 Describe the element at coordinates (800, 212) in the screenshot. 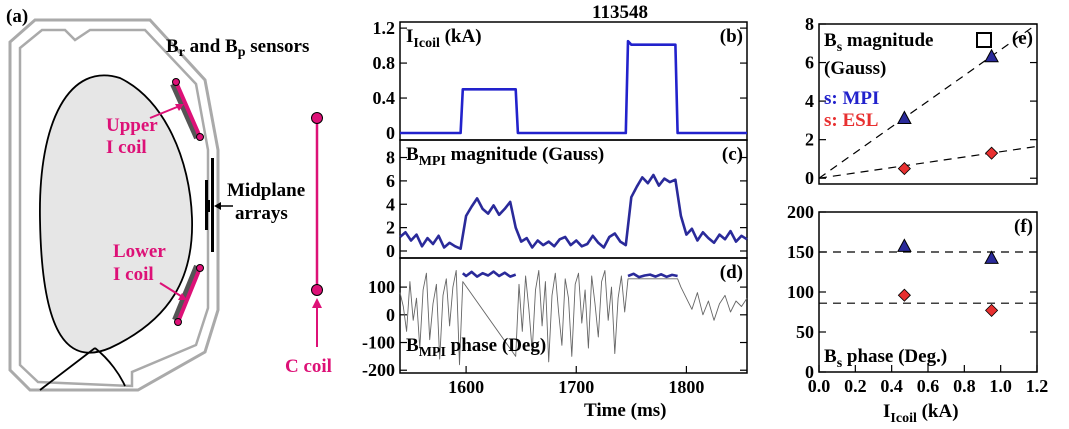

I see `y-tick-label: 200` at that location.